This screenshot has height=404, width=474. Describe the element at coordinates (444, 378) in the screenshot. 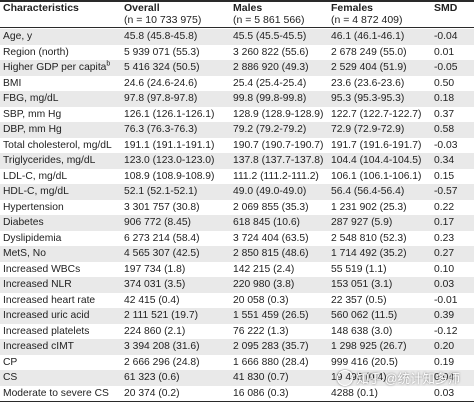

I see `cell-smd: 0.04` at that location.